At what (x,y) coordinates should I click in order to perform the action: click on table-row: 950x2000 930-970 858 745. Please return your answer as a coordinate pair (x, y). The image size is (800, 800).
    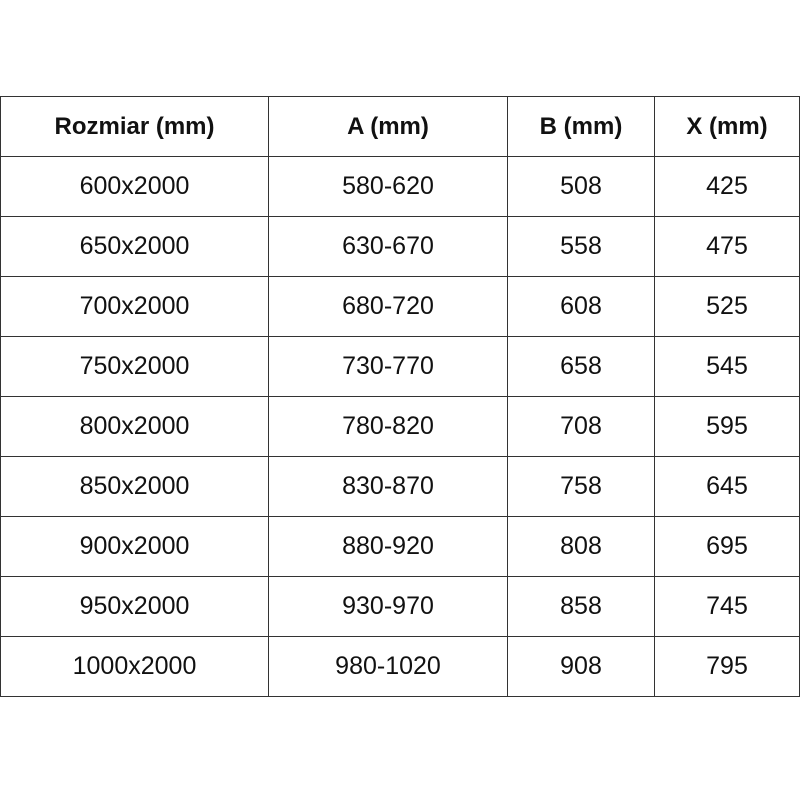
    Looking at the image, I should click on (400, 606).